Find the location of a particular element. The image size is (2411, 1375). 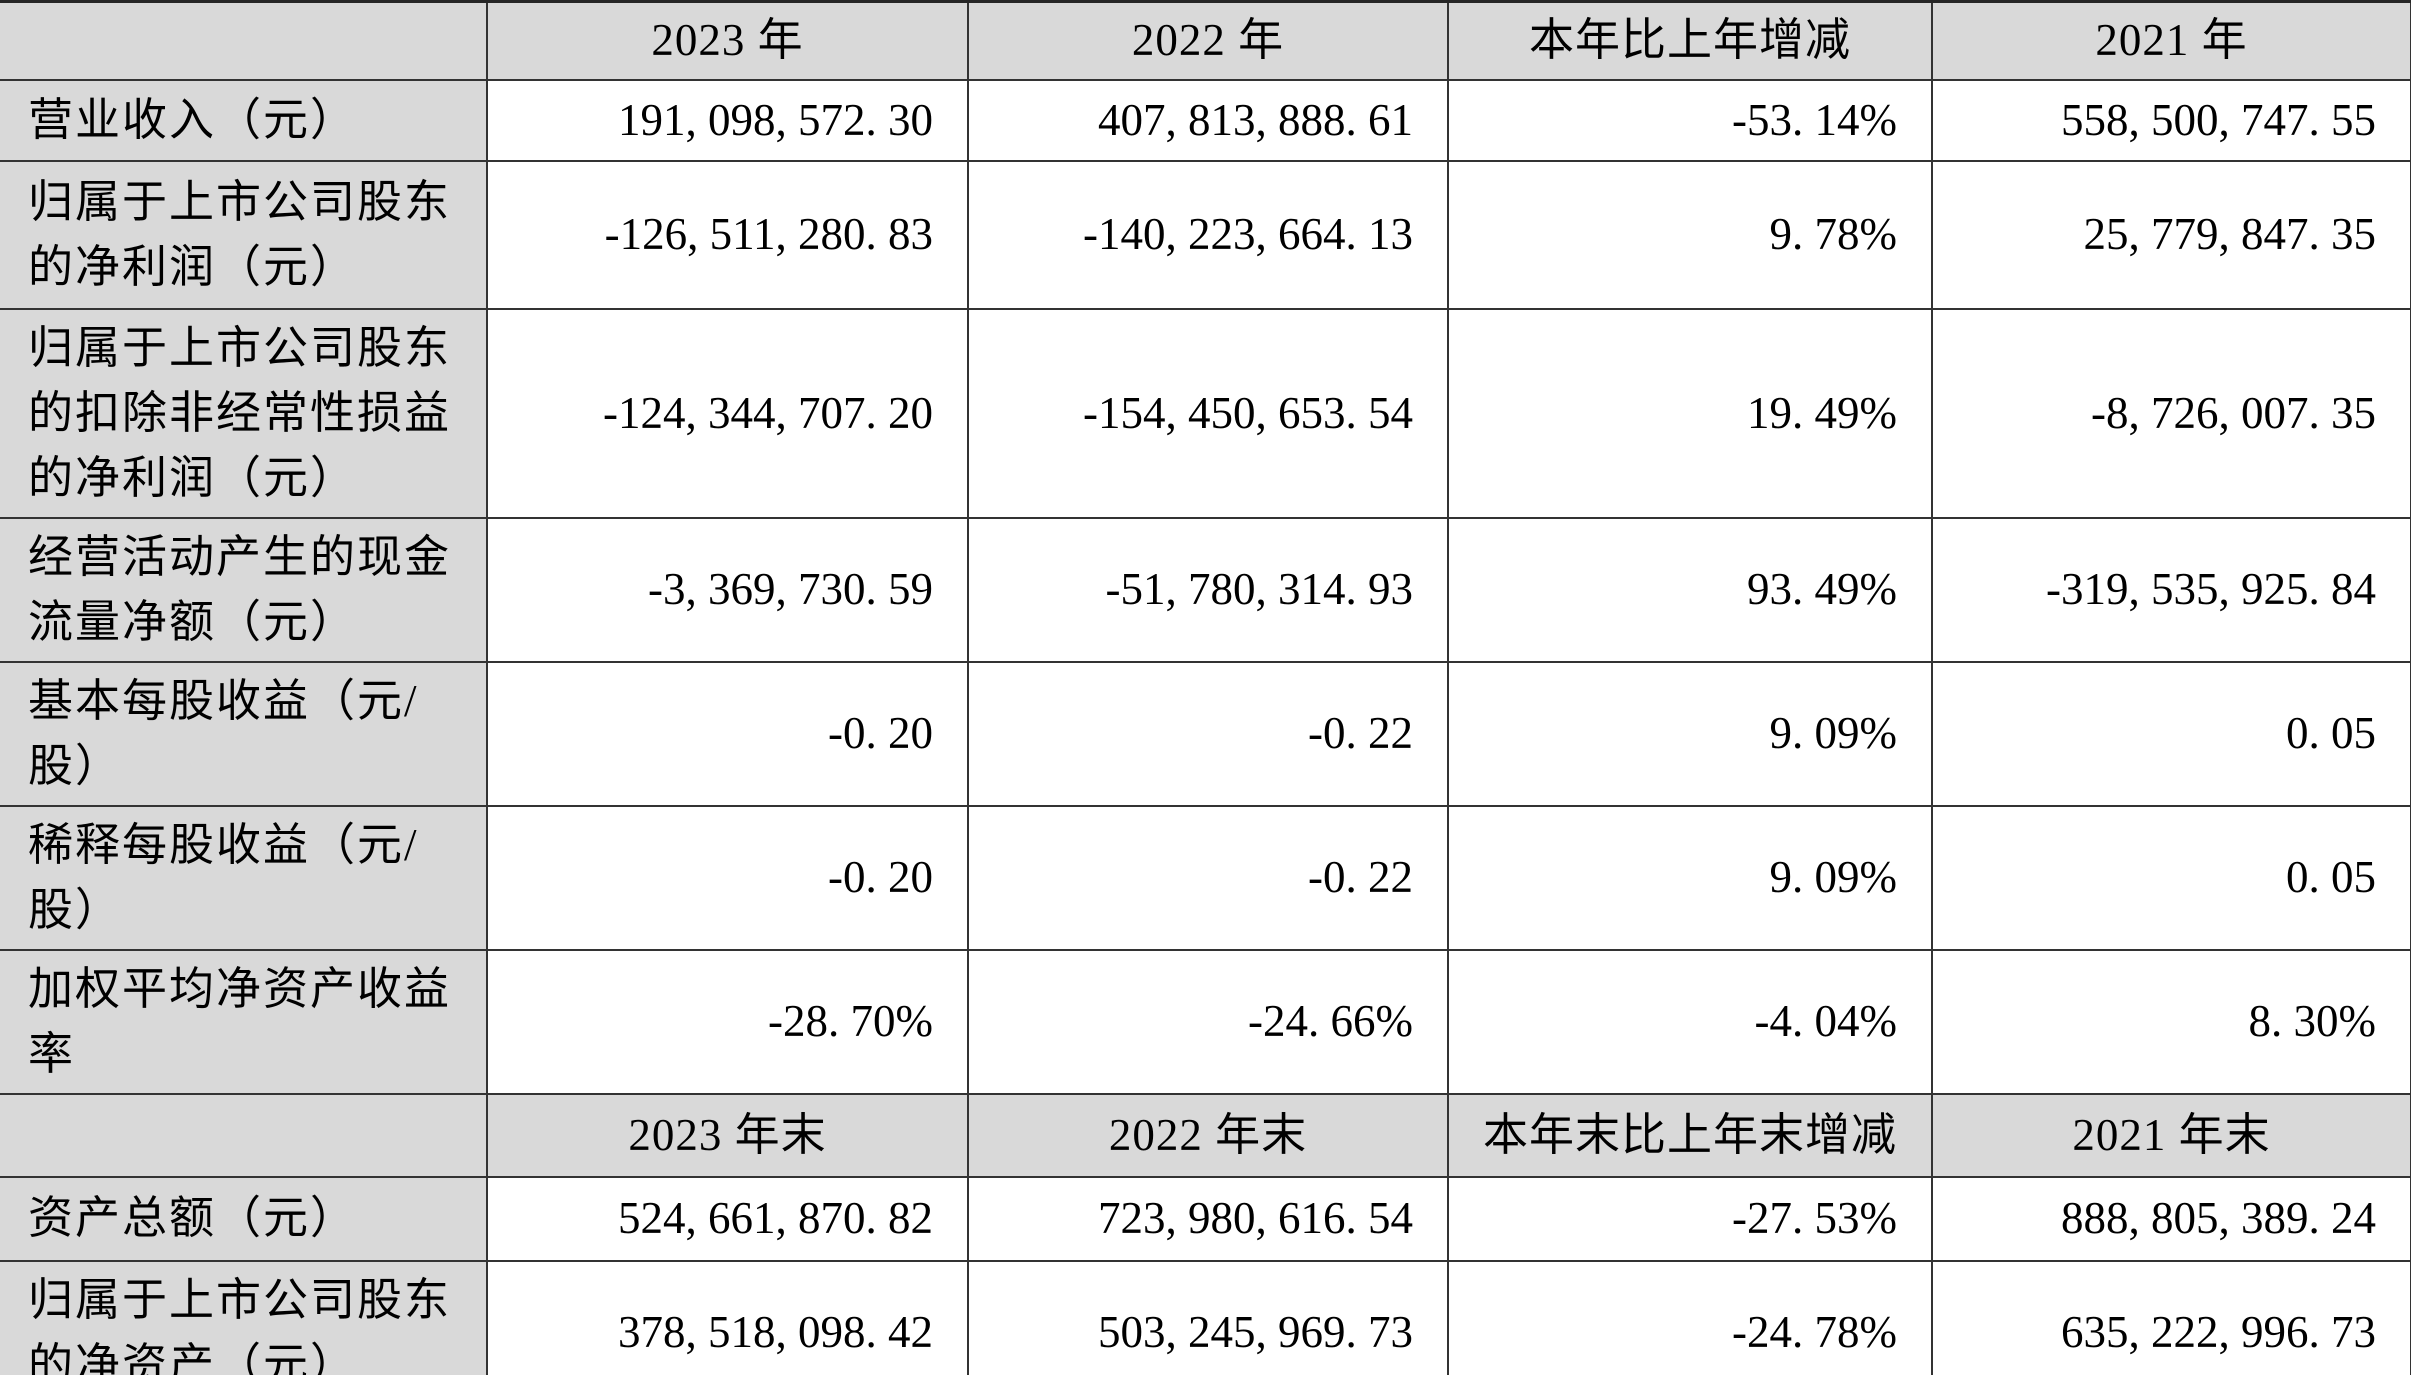

value-2022: -51, 780, 314. 93 is located at coordinates (1208, 589).